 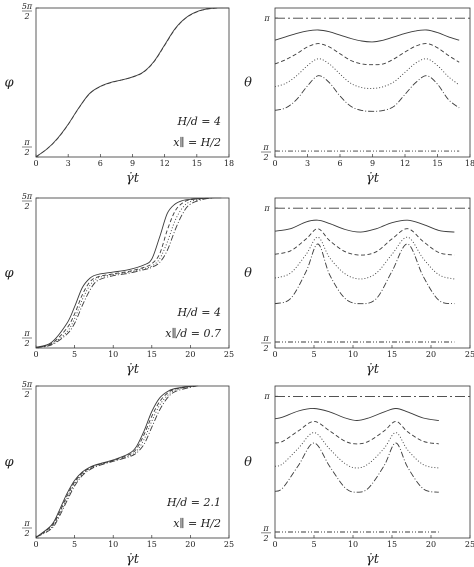 I want to click on panel-annotation: x∥/d = 0.7, so click(x=193, y=333).